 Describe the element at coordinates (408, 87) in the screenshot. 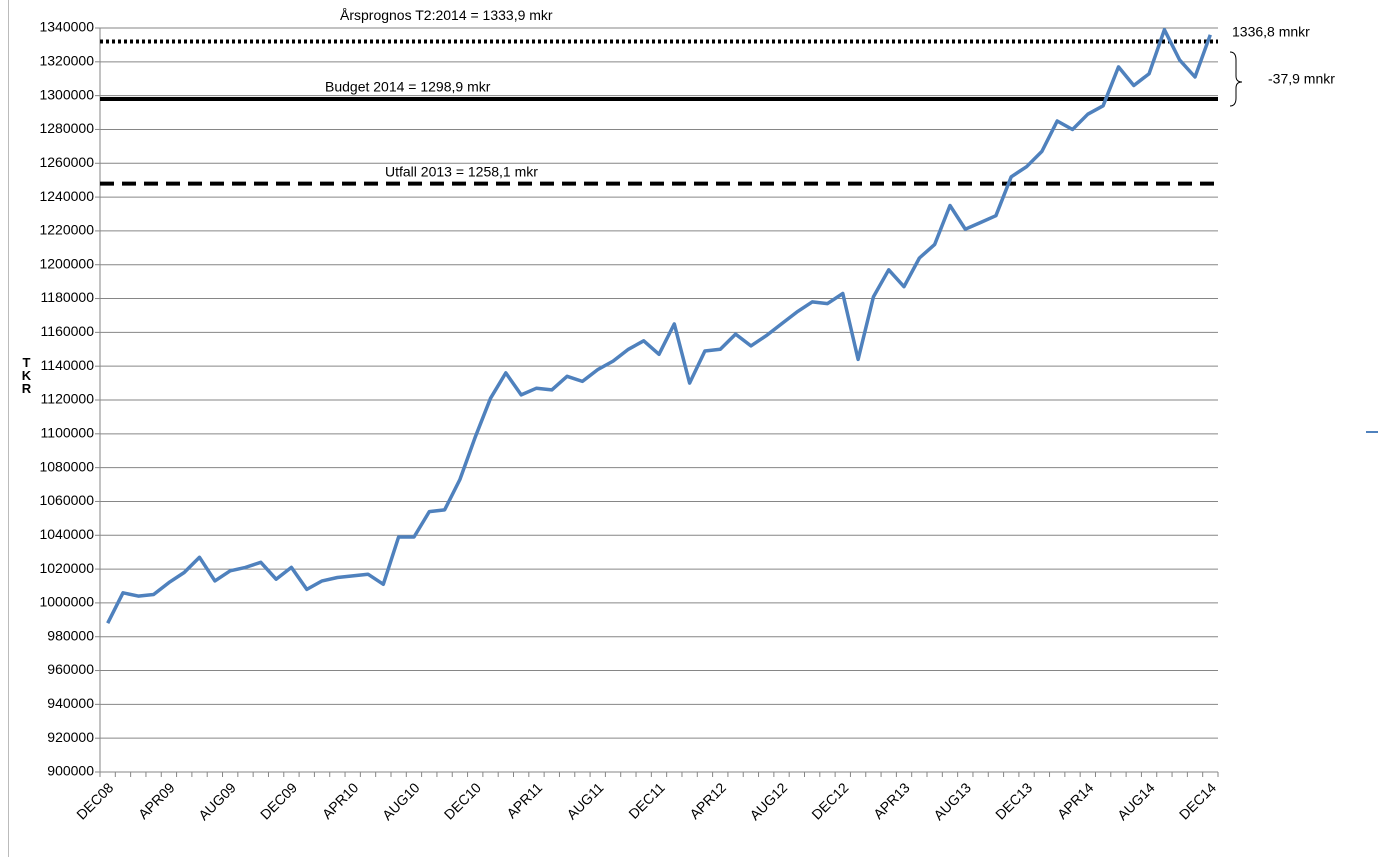

I see `reference-label: Budget 2014 = 1298,9 mkr` at that location.